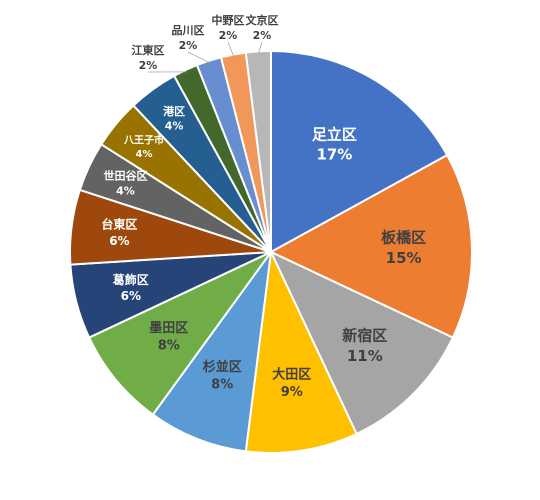 The image size is (540, 500). What do you see at coordinates (119, 224) in the screenshot?
I see `slice-label-name-8: 台東区` at bounding box center [119, 224].